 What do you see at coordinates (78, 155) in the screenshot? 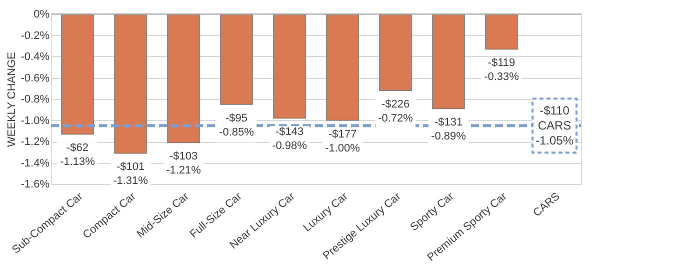
I see `data-label: -$62 -1.13%` at bounding box center [78, 155].